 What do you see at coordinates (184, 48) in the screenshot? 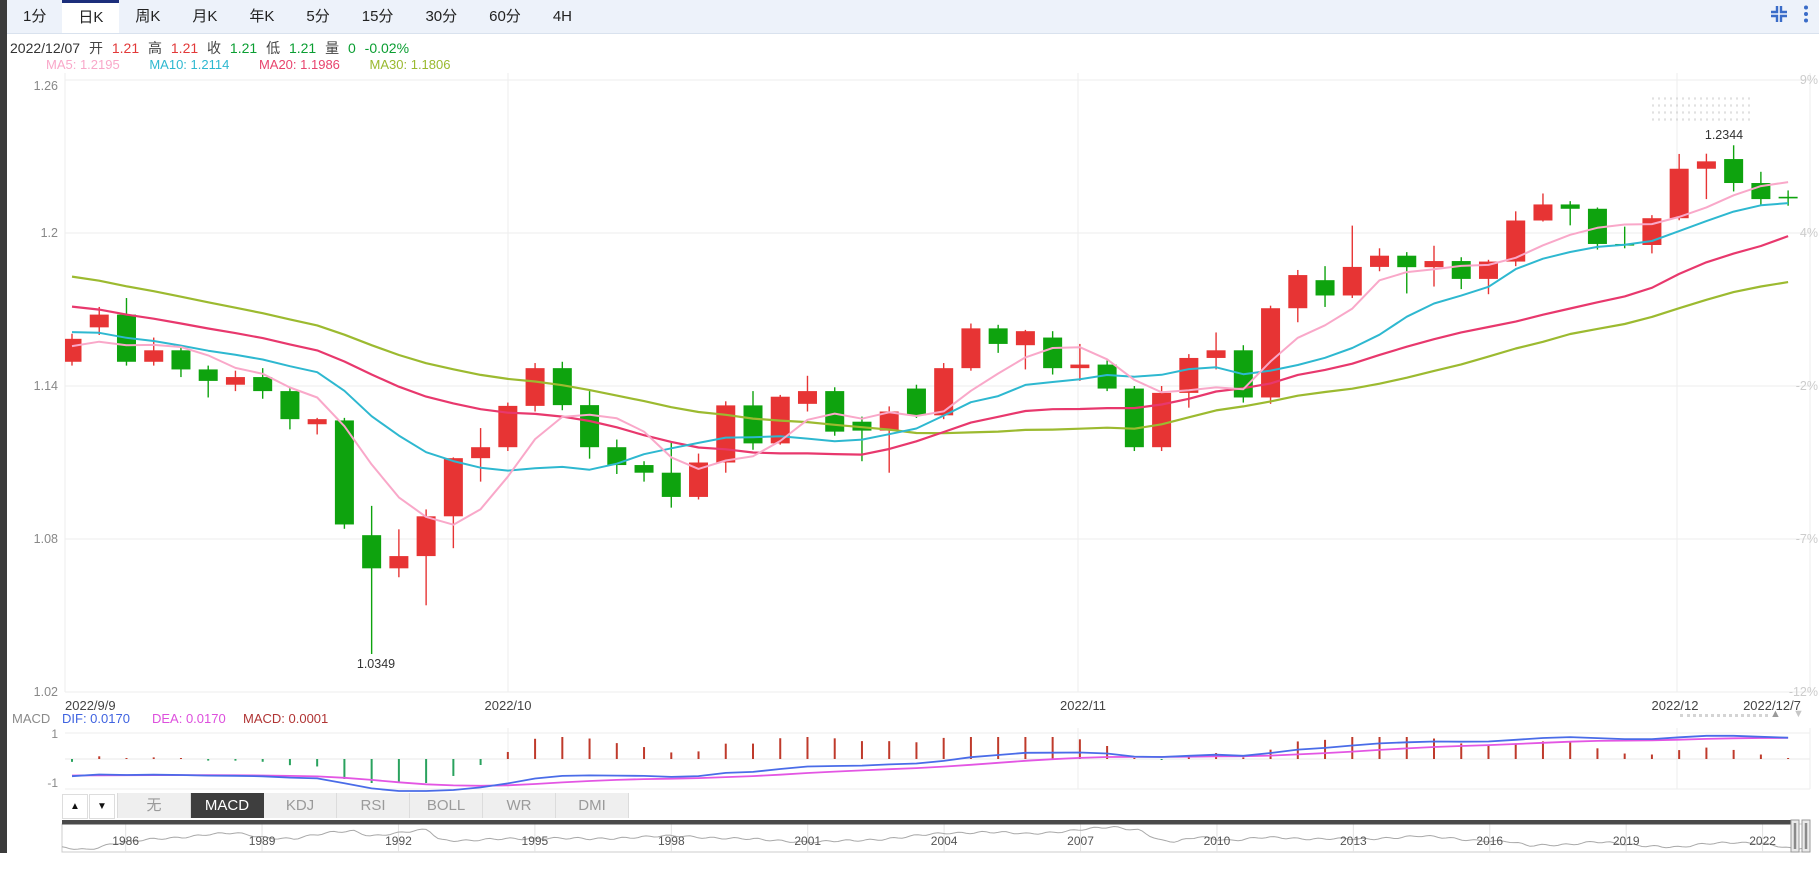
I see `high-value: 1.21` at bounding box center [184, 48].